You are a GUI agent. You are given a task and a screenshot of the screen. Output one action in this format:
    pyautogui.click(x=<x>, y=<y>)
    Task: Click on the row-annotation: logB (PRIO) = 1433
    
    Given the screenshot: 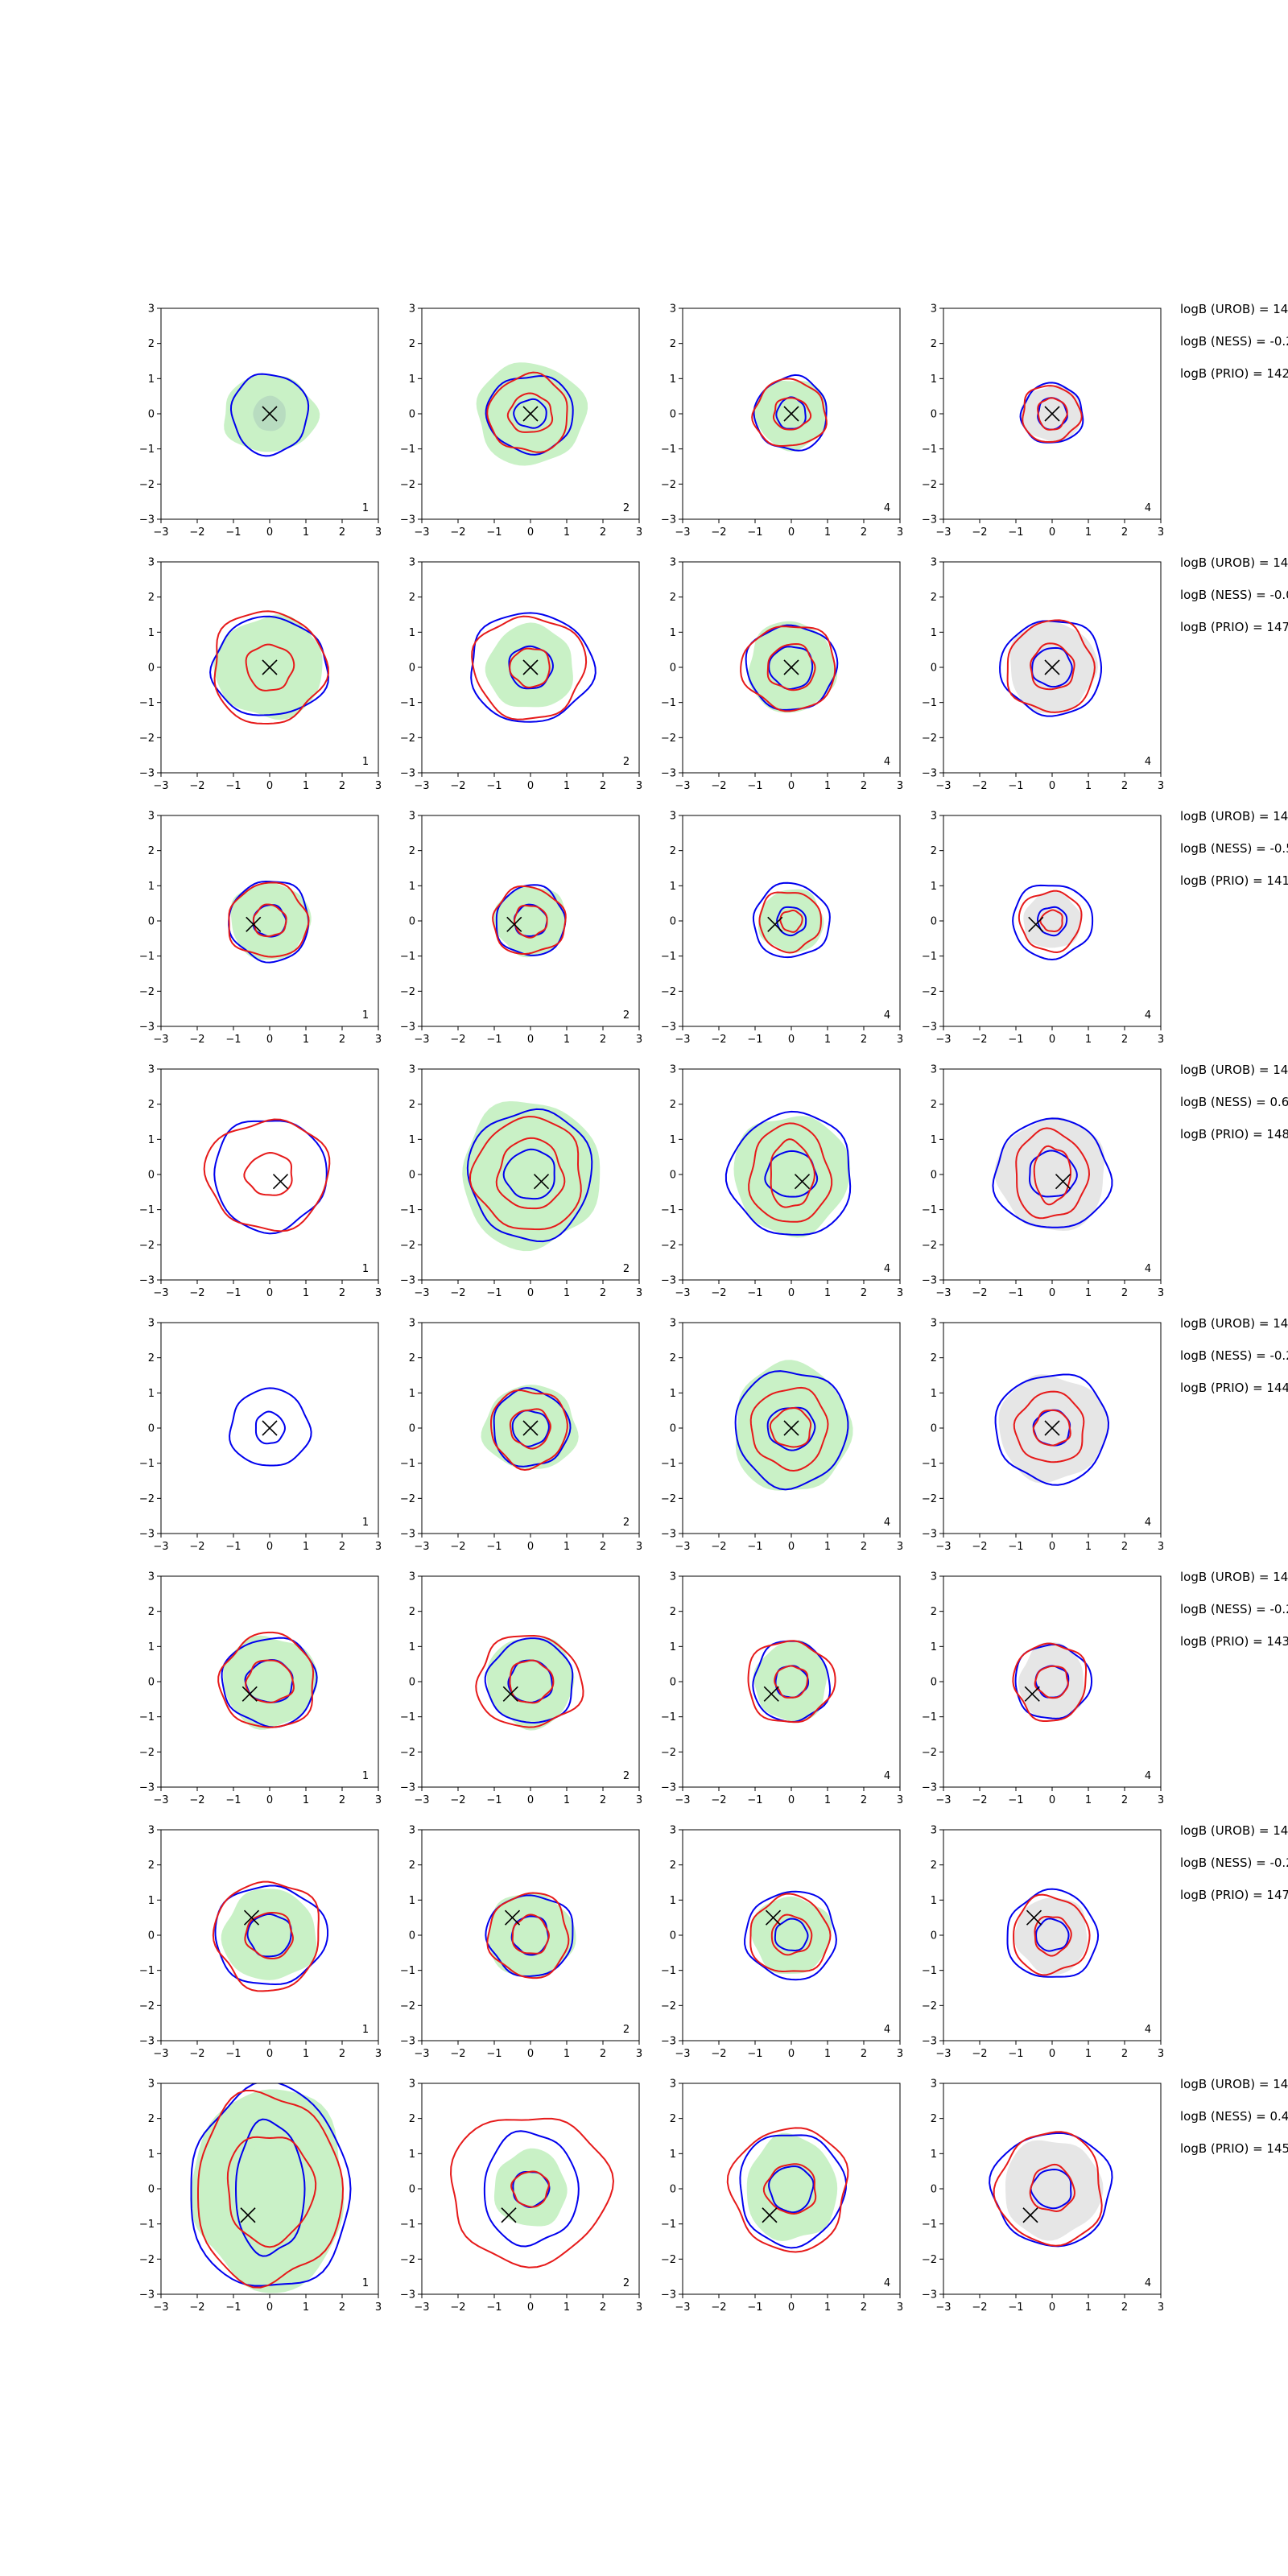 What is the action you would take?
    pyautogui.click(x=1234, y=1641)
    